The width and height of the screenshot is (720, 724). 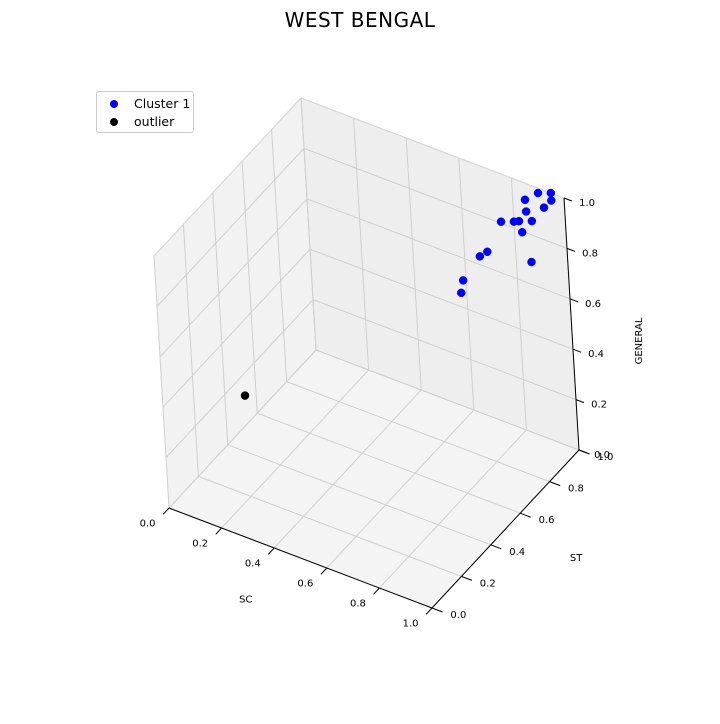 What do you see at coordinates (605, 457) in the screenshot?
I see `tick-label-st: 1.0` at bounding box center [605, 457].